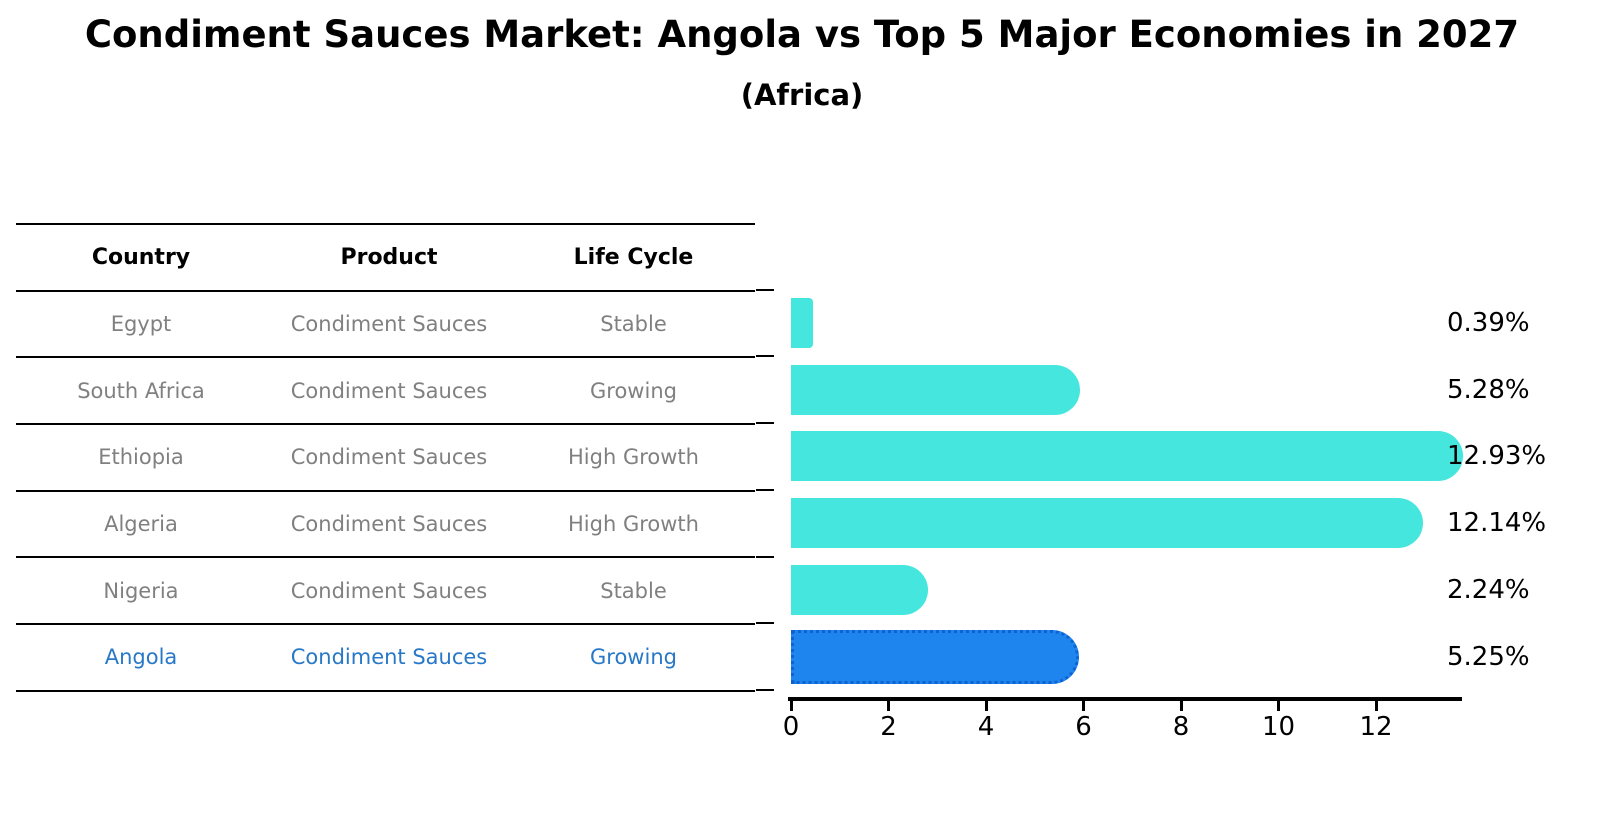 The image size is (1604, 823). I want to click on table-cell-country: South Africa, so click(141, 390).